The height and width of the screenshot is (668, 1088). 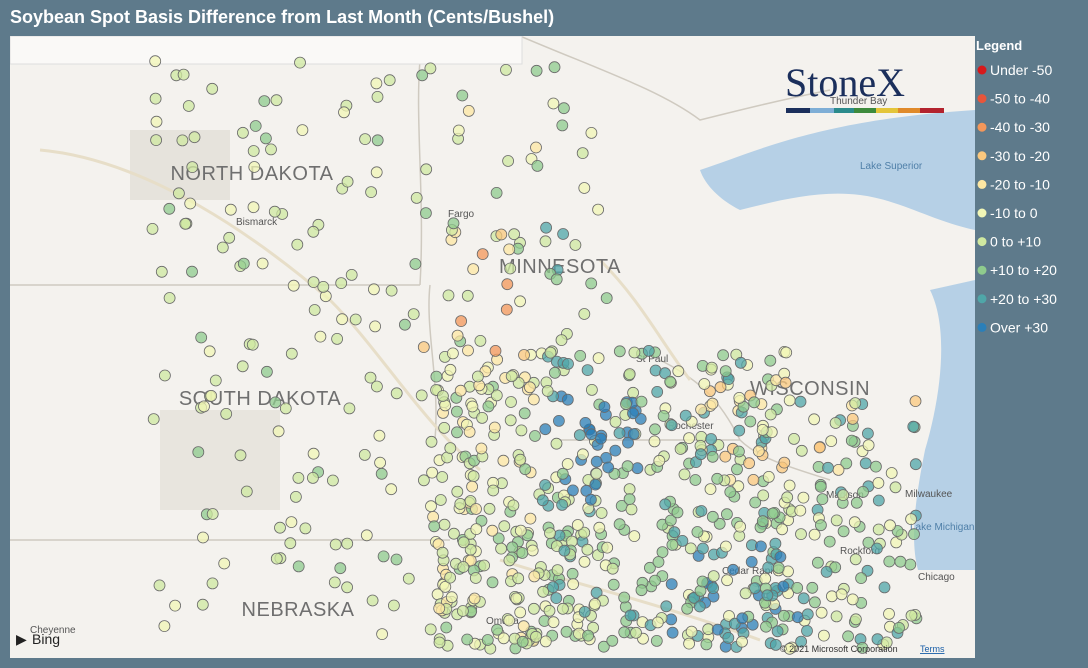 I want to click on land-shade, so click(x=220, y=460).